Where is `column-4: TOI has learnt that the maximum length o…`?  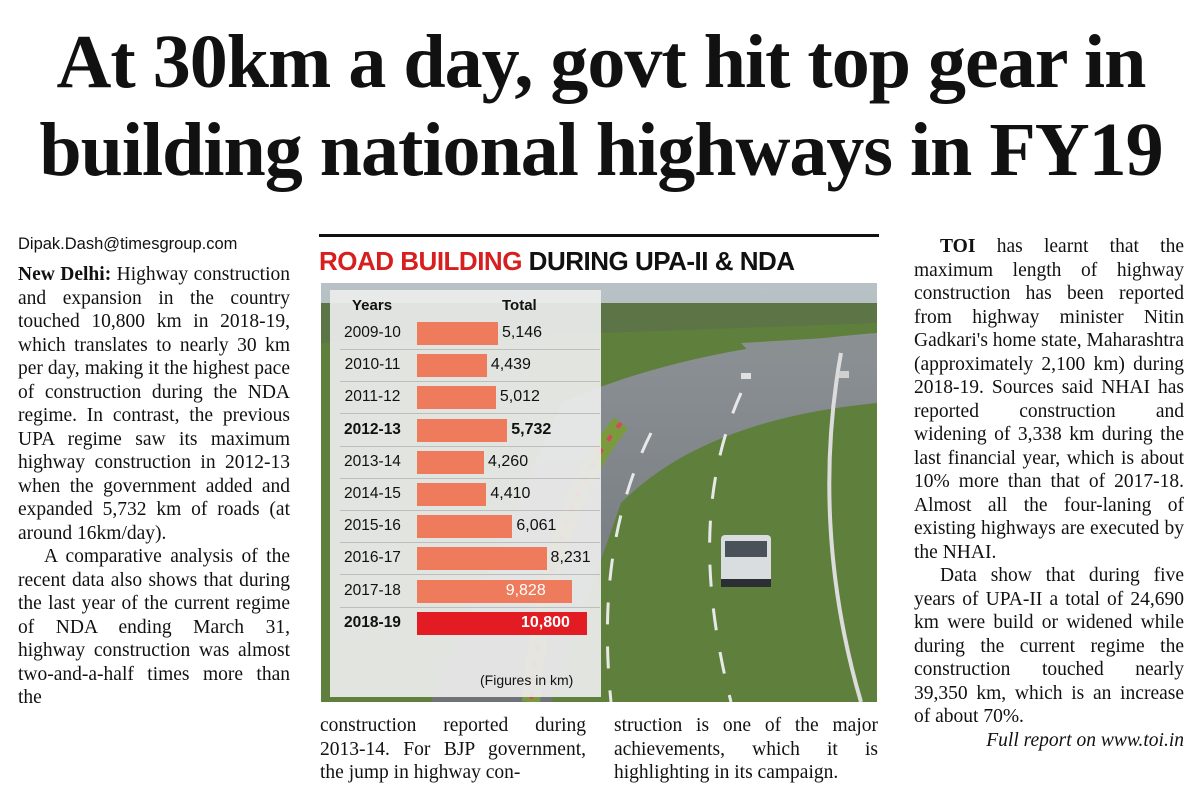 column-4: TOI has learnt that the maximum length o… is located at coordinates (1049, 493).